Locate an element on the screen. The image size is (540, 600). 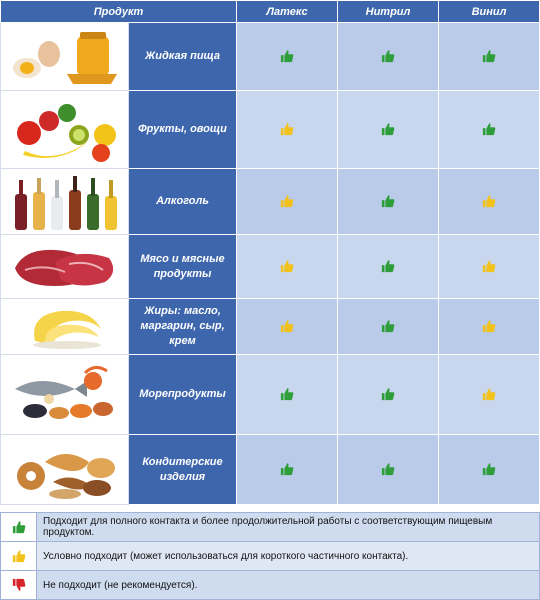
table-row: Алкоголь is located at coordinates (270, 201).